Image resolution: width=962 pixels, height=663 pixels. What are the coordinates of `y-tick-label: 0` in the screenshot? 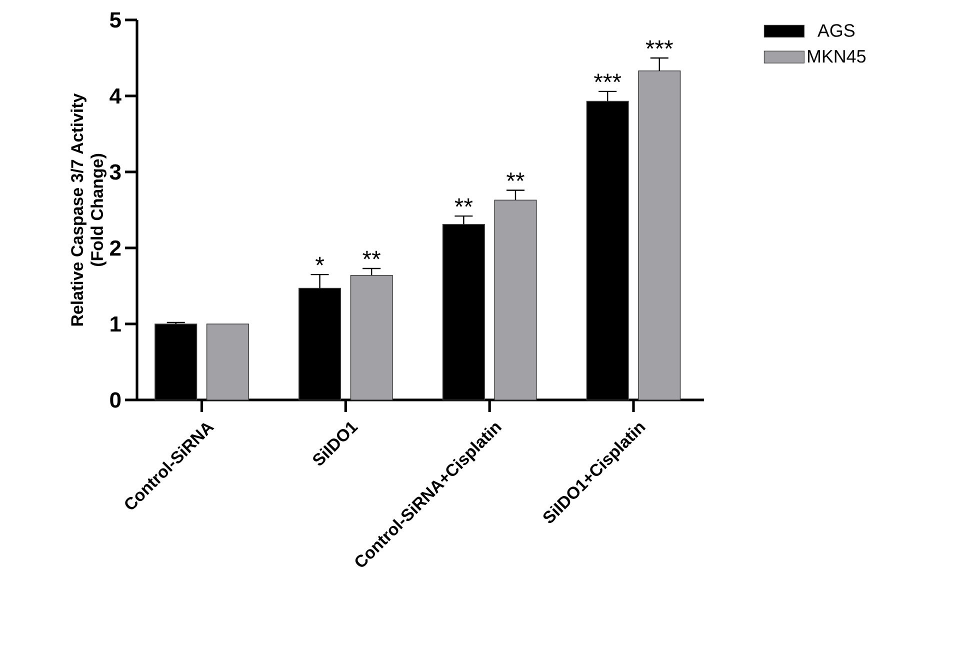 It's located at (115, 400).